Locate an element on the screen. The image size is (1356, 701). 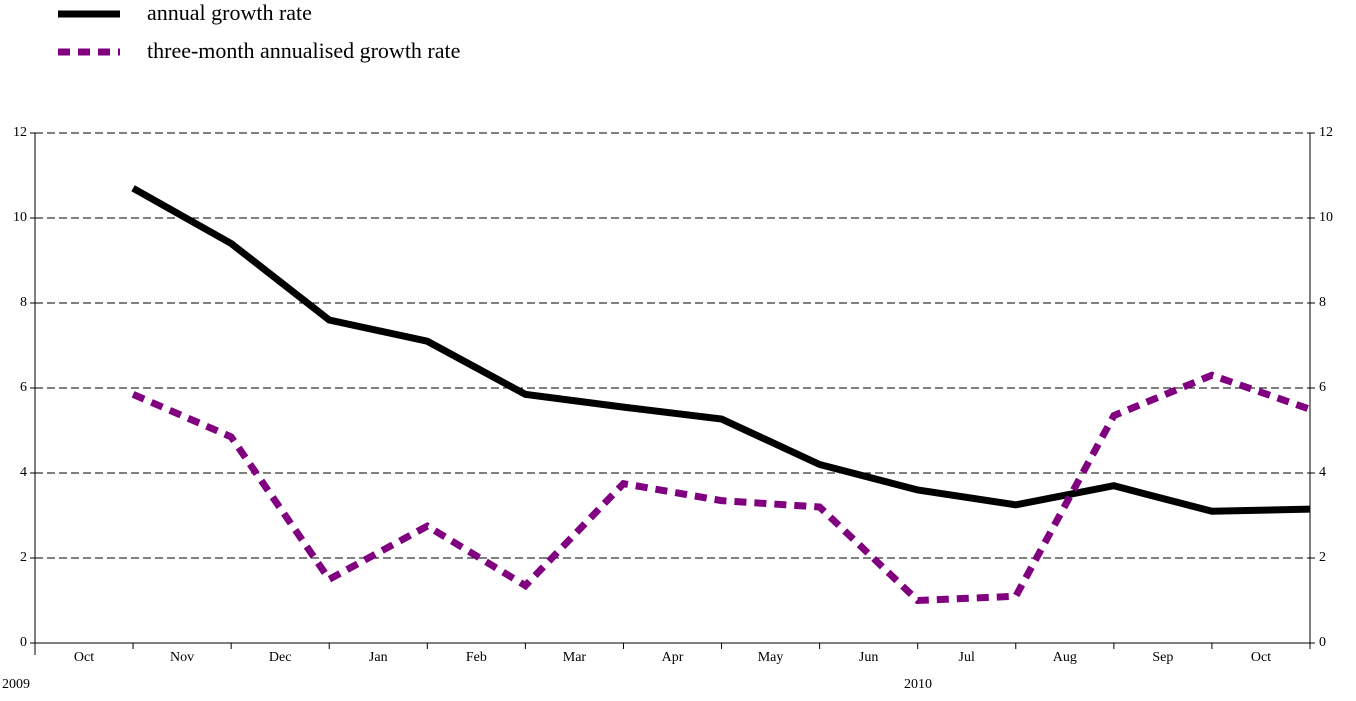
legend-label: three-month annualised growth rate is located at coordinates (303, 50).